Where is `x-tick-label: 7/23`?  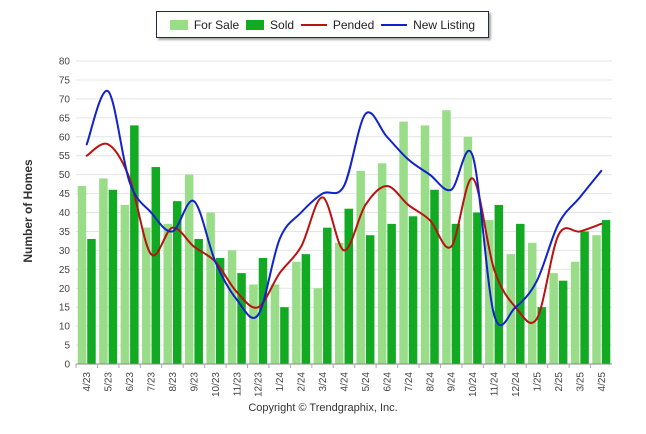
x-tick-label: 7/23 is located at coordinates (152, 382).